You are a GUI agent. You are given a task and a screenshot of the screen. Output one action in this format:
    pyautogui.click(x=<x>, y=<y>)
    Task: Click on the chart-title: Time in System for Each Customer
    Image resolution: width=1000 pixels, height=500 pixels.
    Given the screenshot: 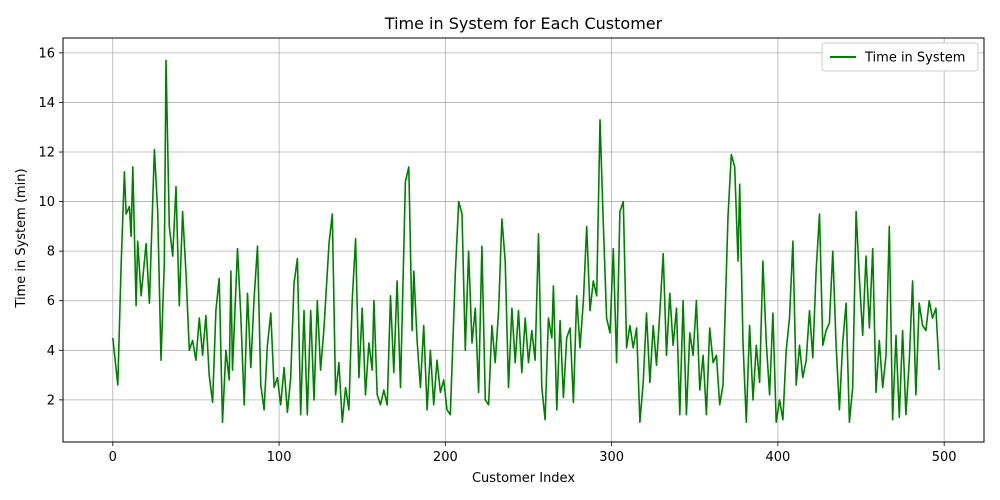 What is the action you would take?
    pyautogui.click(x=523, y=23)
    